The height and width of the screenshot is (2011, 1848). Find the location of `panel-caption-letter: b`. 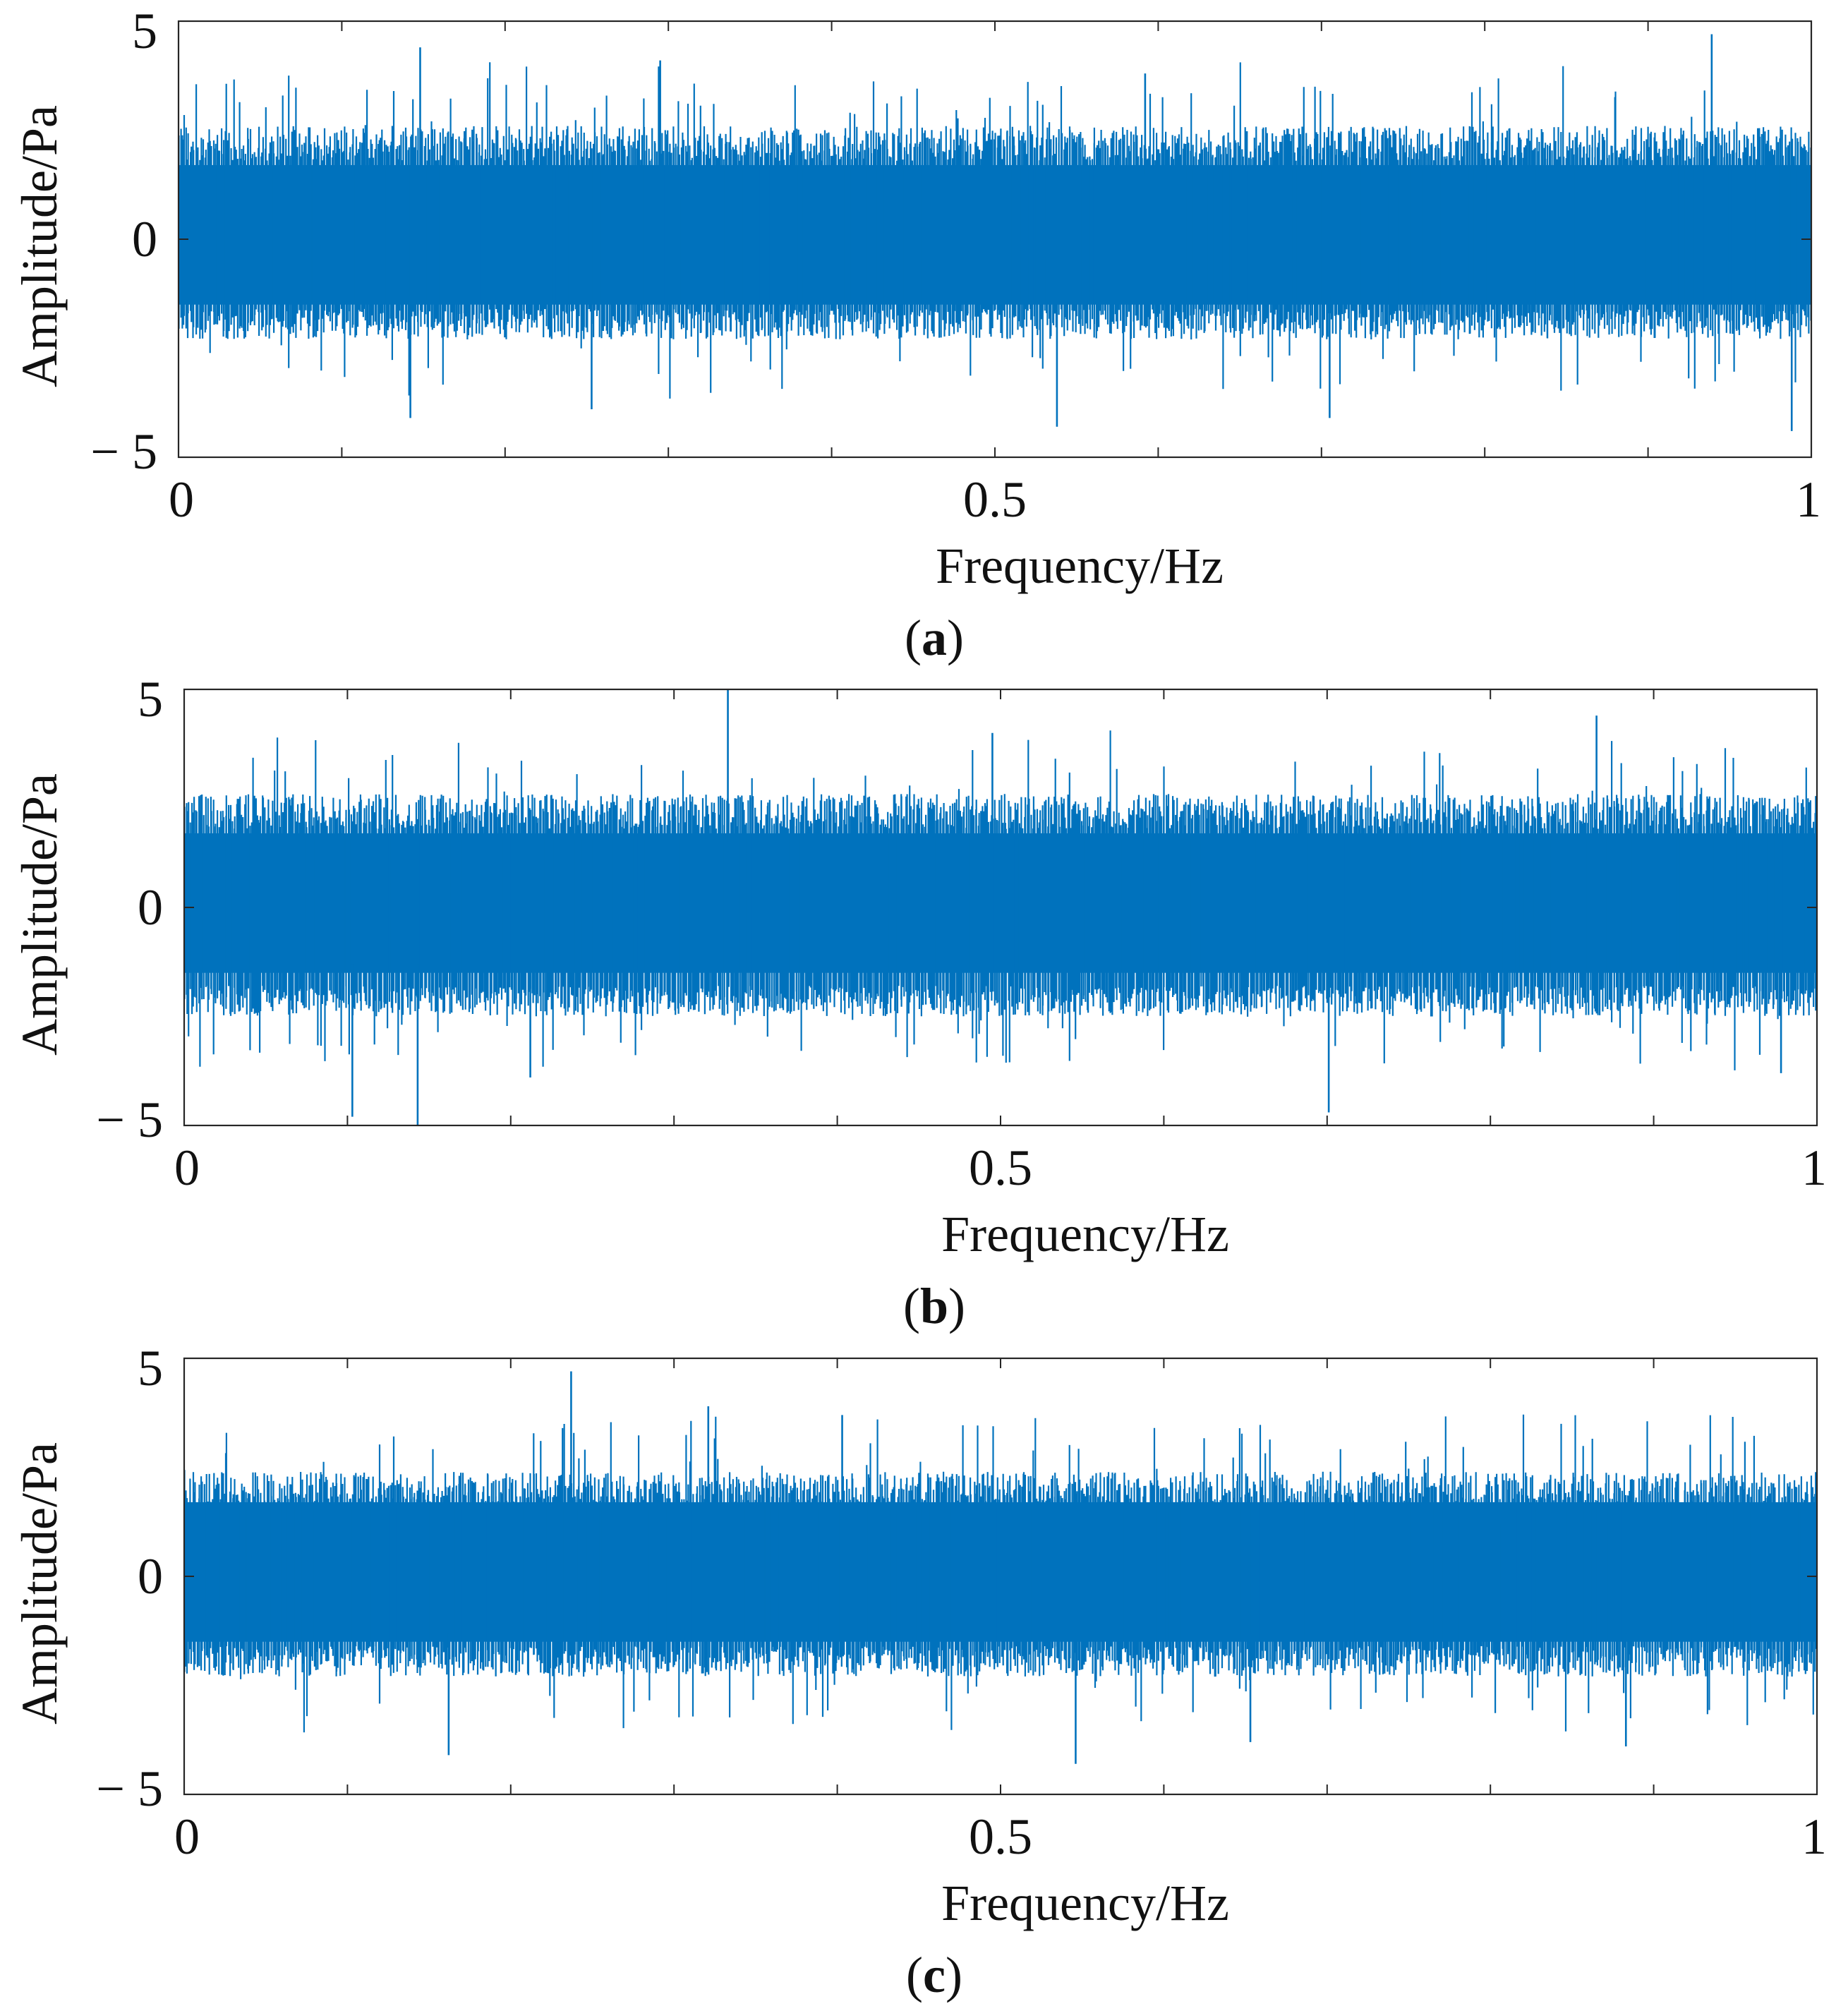

panel-caption-letter: b is located at coordinates (934, 1306).